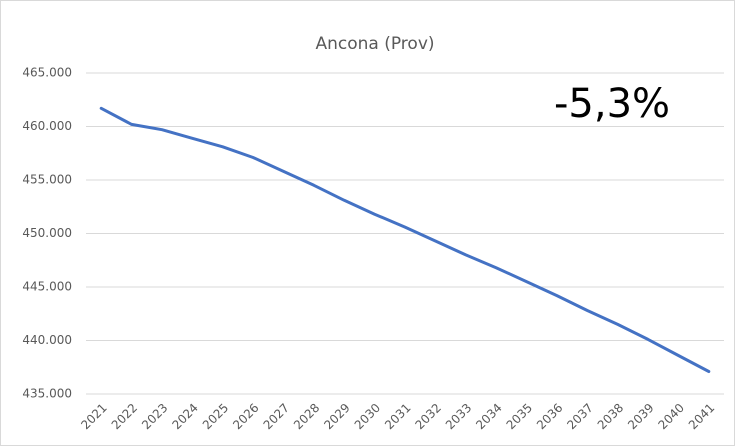 This screenshot has width=735, height=446. Describe the element at coordinates (47, 73) in the screenshot. I see `y-tick-label: 465.000` at that location.